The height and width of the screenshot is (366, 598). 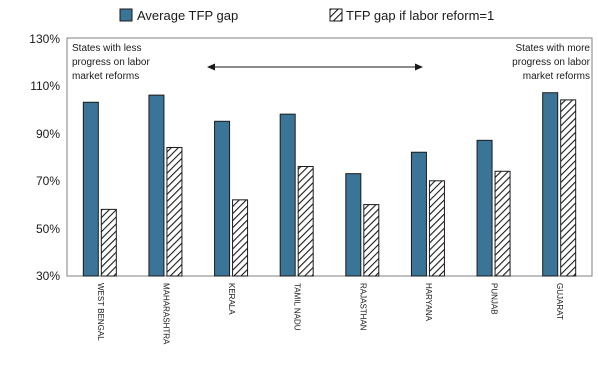 What do you see at coordinates (48, 134) in the screenshot?
I see `y-tick-label: 90%` at bounding box center [48, 134].